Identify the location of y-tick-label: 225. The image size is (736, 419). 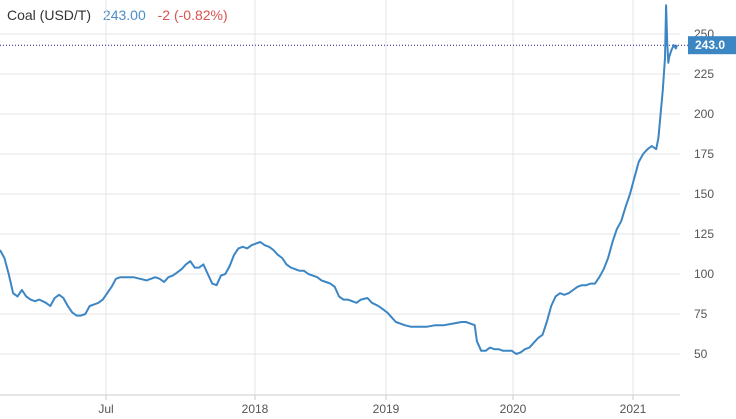
(704, 74).